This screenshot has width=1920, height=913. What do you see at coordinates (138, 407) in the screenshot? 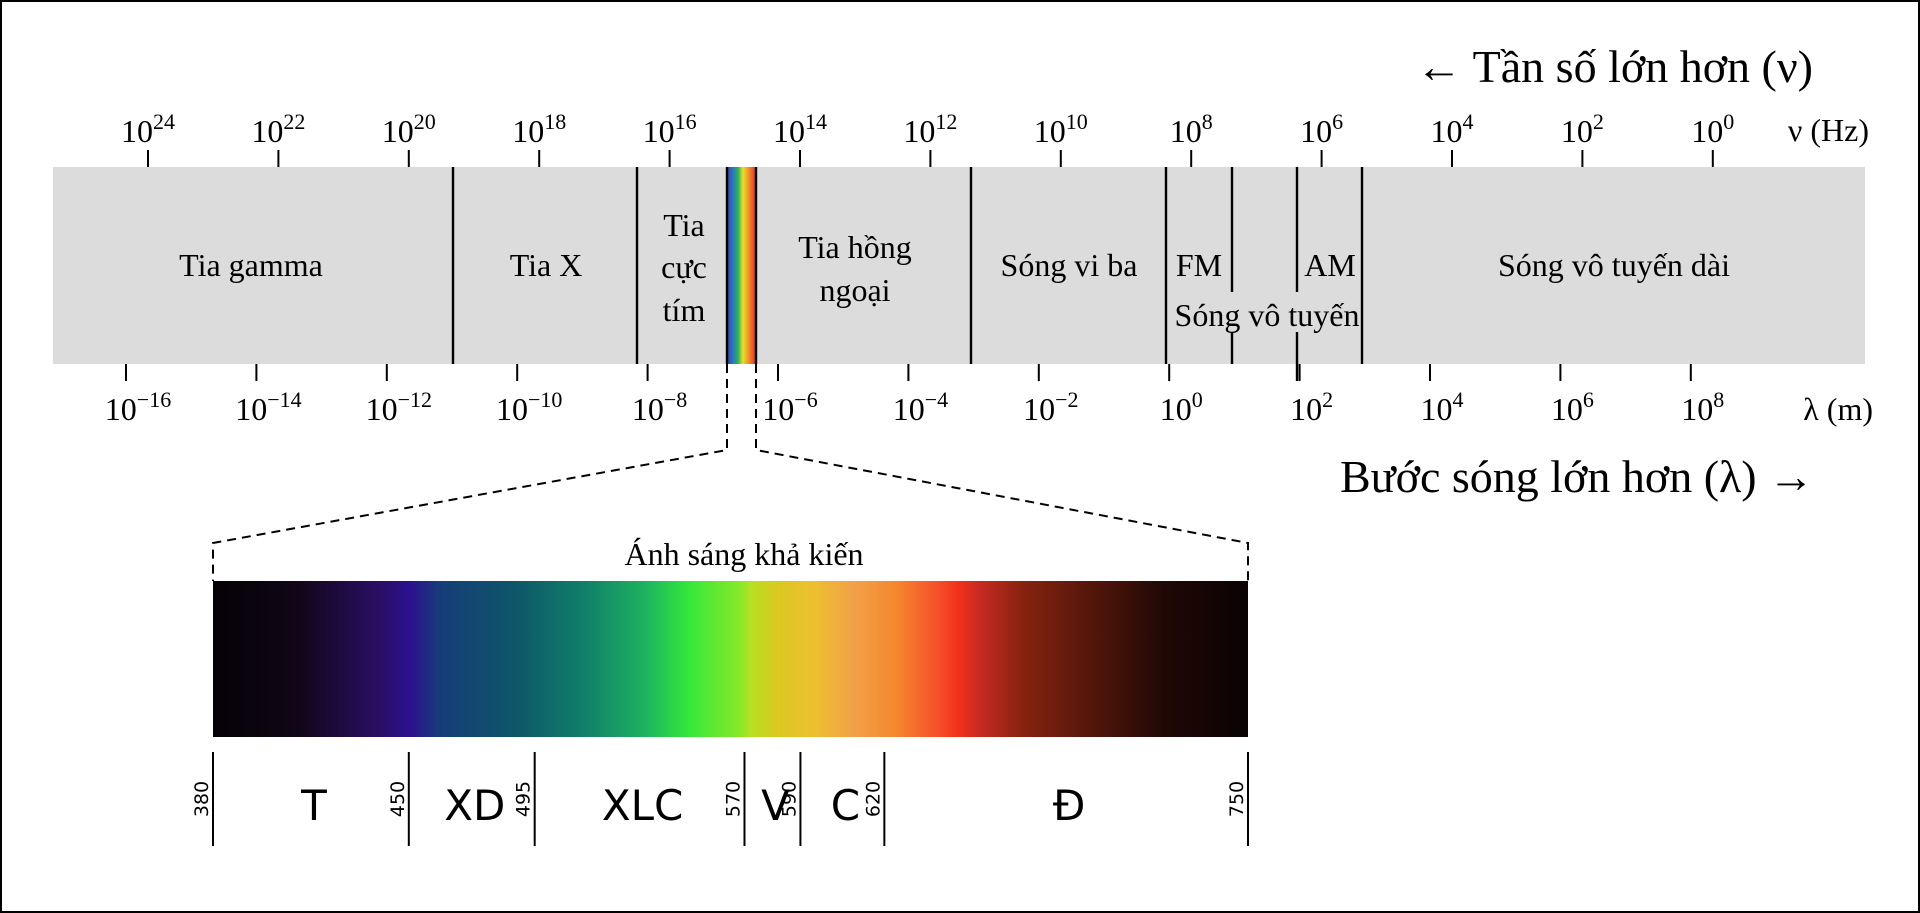
I see `wavelength-tick-label: 10⁻¹⁶` at bounding box center [138, 407].